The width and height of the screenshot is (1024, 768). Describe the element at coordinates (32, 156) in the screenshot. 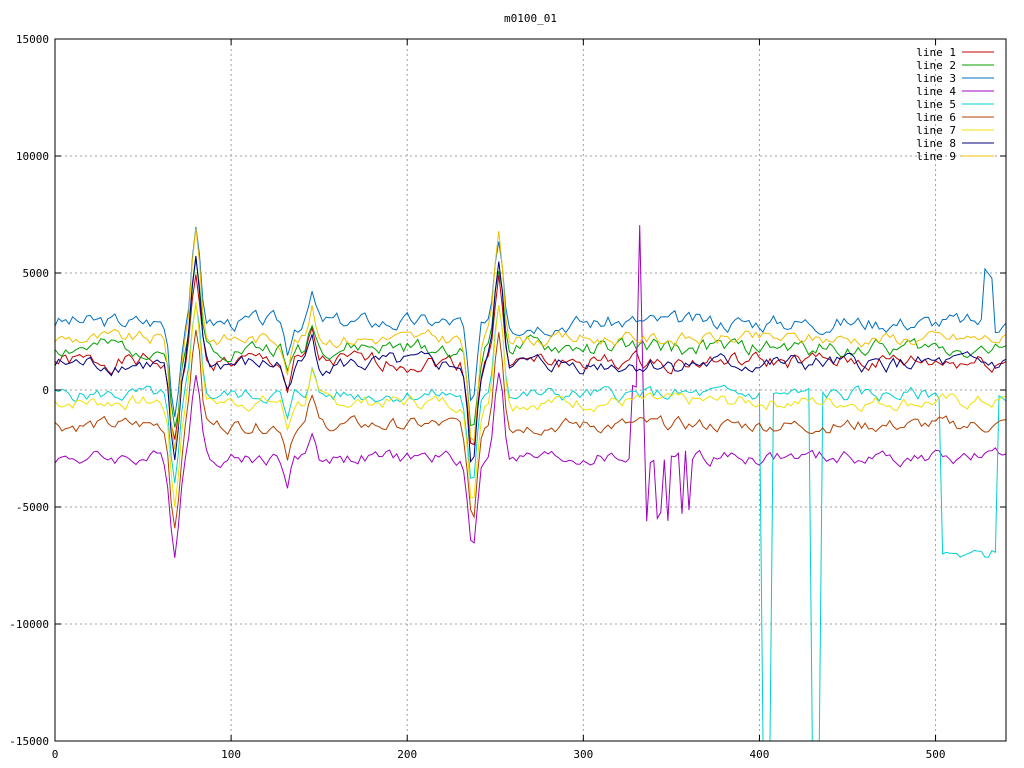

I see `y-tick-label: 10000` at that location.